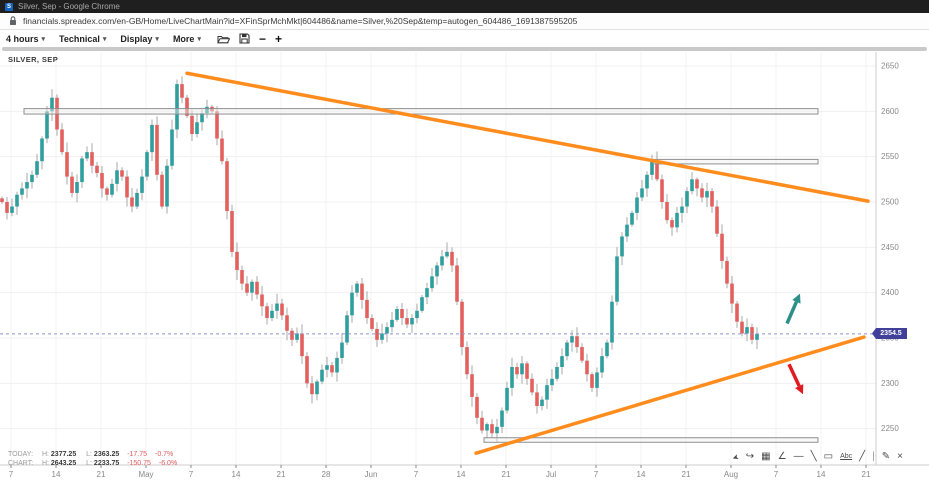 Image resolution: width=929 pixels, height=486 pixels. Describe the element at coordinates (21, 454) in the screenshot. I see `today-label: TODAY:` at that location.